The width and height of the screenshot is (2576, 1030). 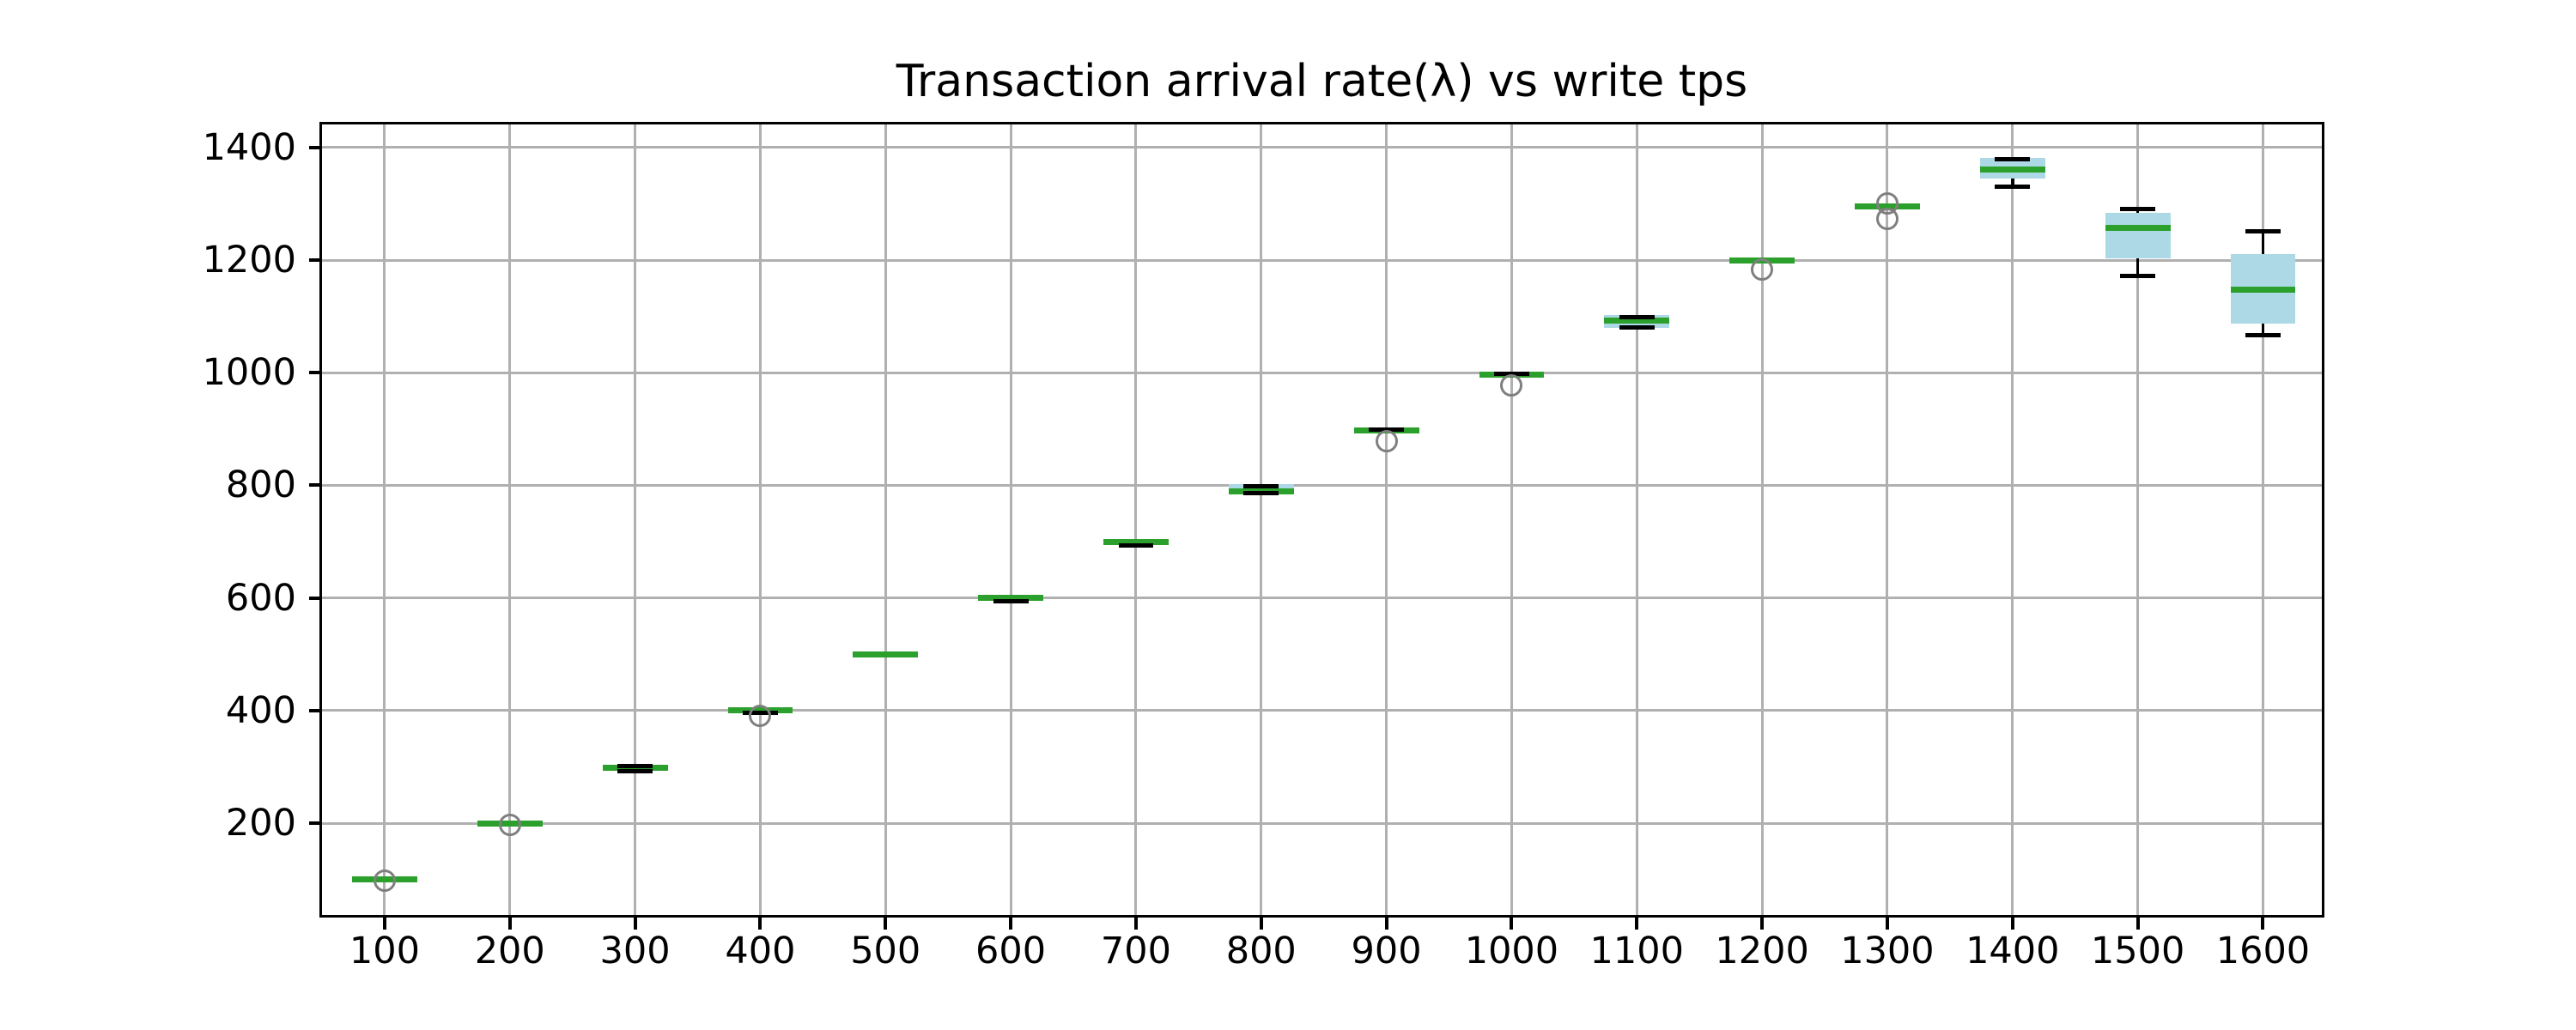 I want to click on x-tick-label: 1200, so click(x=1762, y=951).